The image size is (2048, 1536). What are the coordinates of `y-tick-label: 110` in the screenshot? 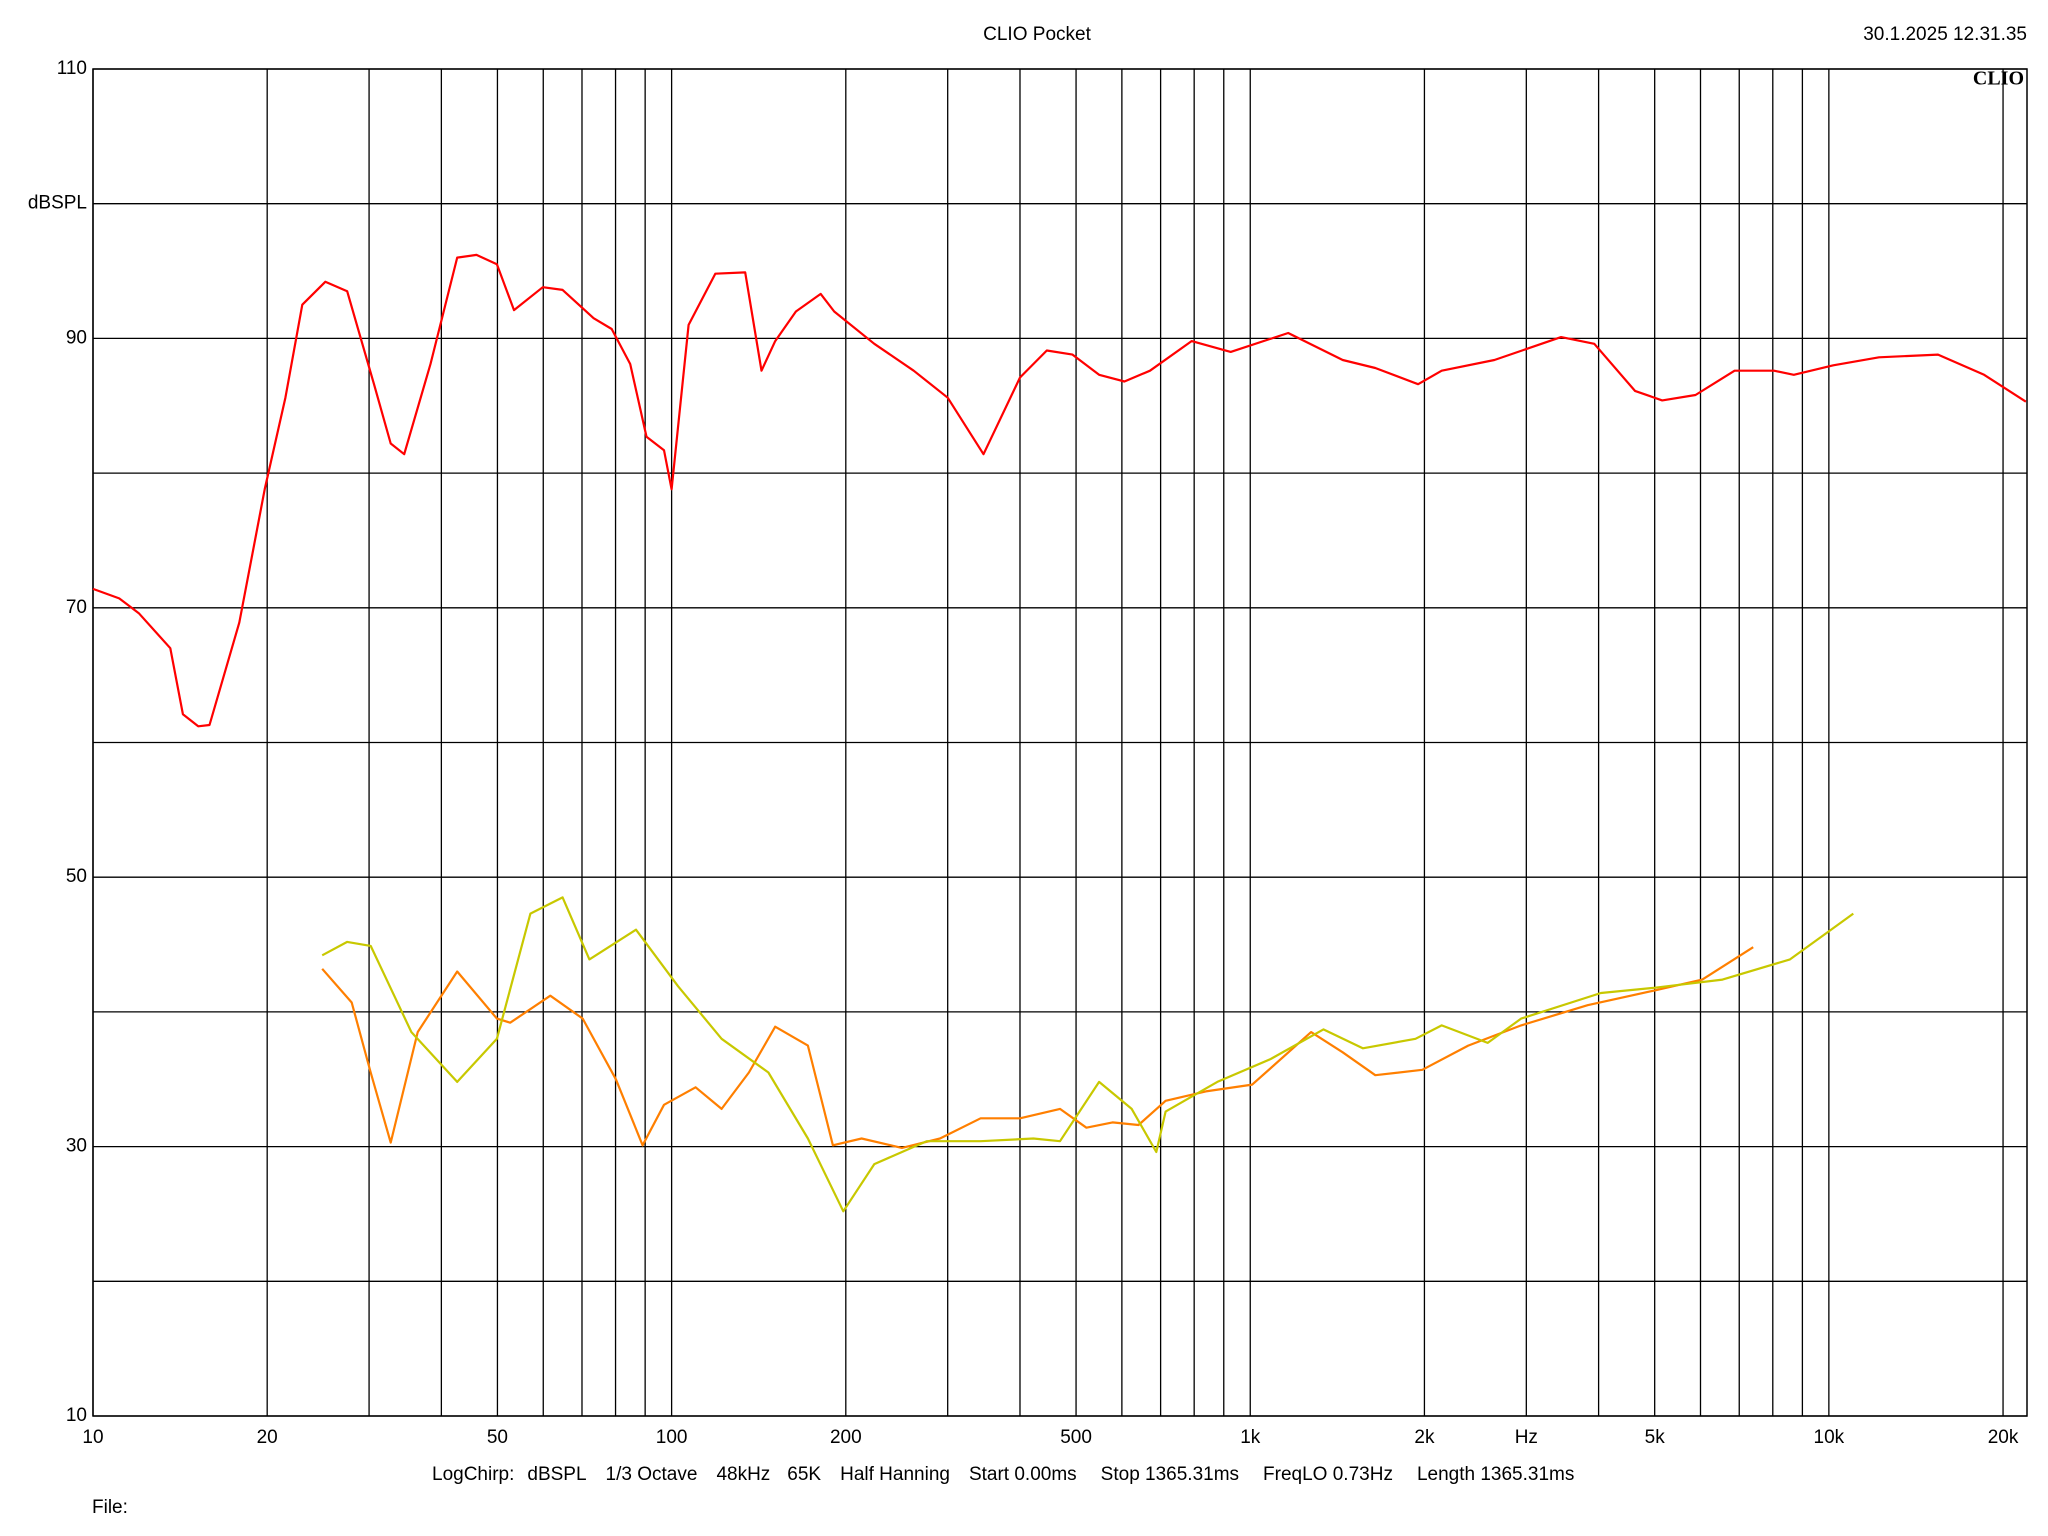 It's located at (72, 68).